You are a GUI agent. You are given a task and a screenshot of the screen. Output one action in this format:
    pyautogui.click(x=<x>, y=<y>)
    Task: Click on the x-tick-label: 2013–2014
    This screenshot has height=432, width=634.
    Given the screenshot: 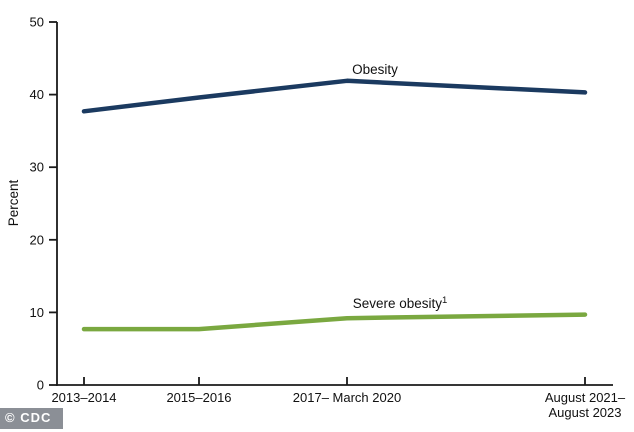 What is the action you would take?
    pyautogui.click(x=83, y=397)
    